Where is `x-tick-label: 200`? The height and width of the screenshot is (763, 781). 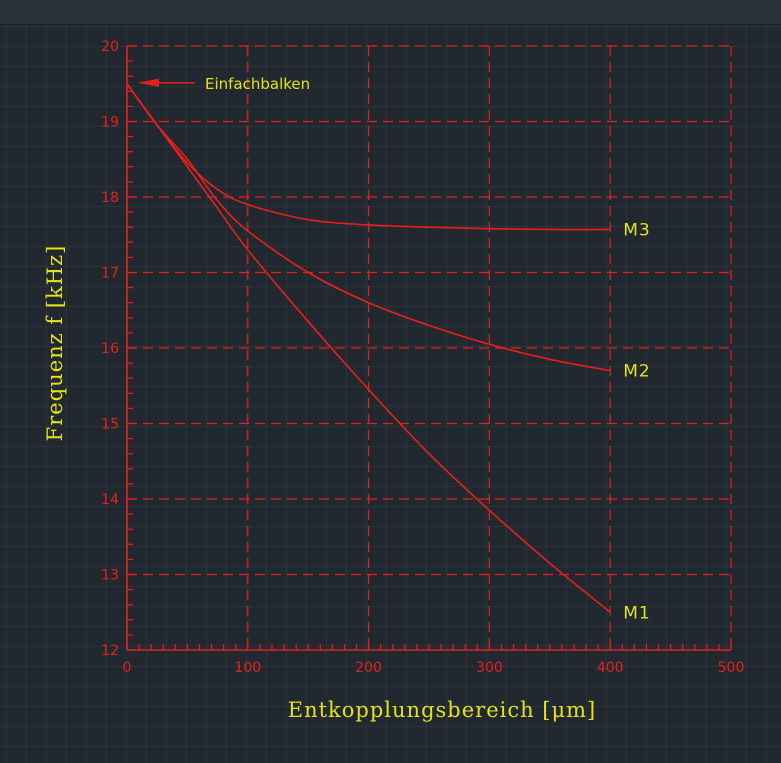 x-tick-label: 200 is located at coordinates (368, 668).